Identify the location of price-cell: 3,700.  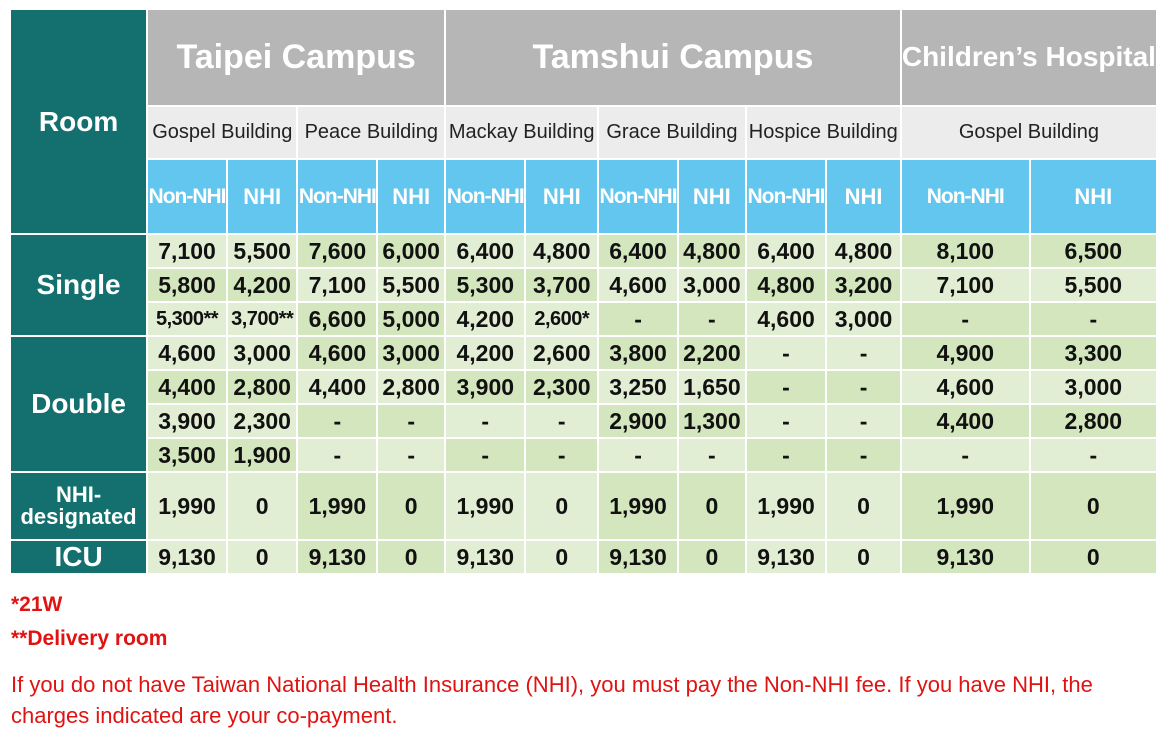
(562, 285).